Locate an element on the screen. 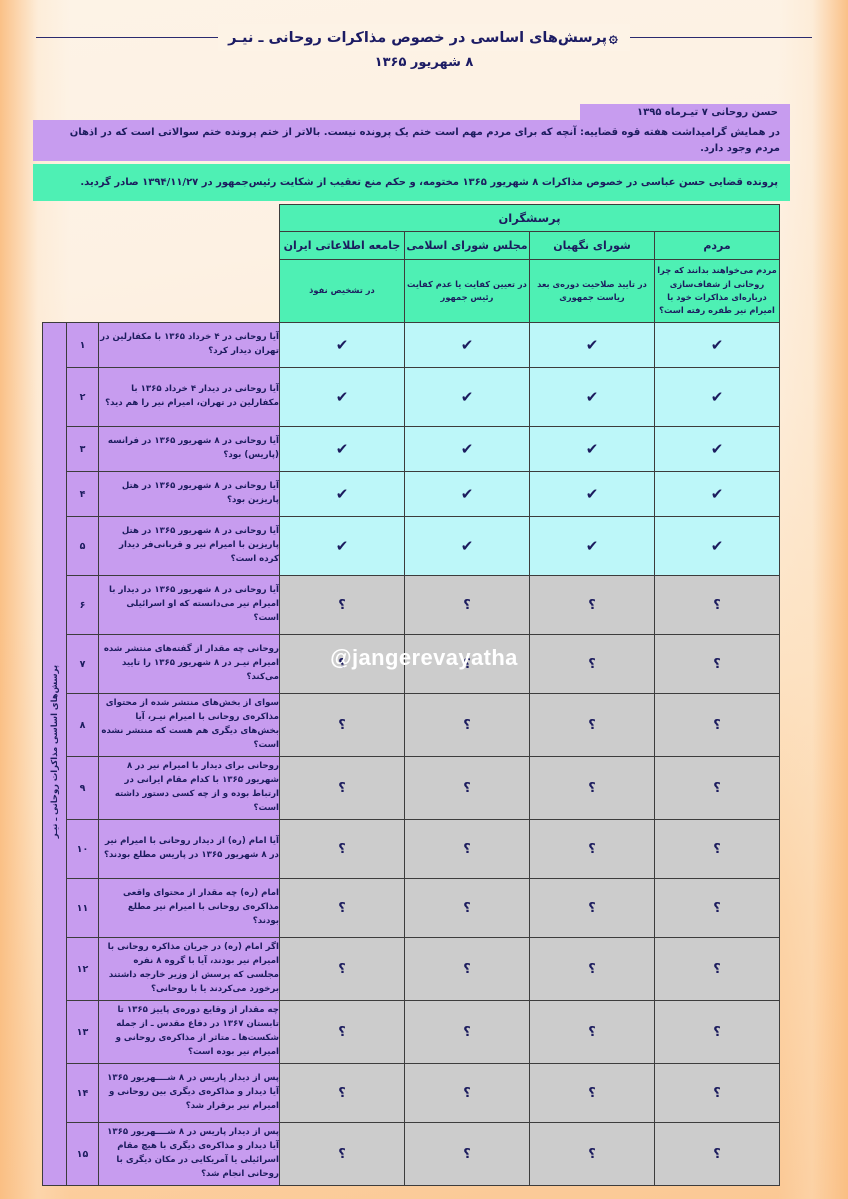 This screenshot has width=848, height=1199. answer-cell-r6-c1: ؟ is located at coordinates (717, 605).